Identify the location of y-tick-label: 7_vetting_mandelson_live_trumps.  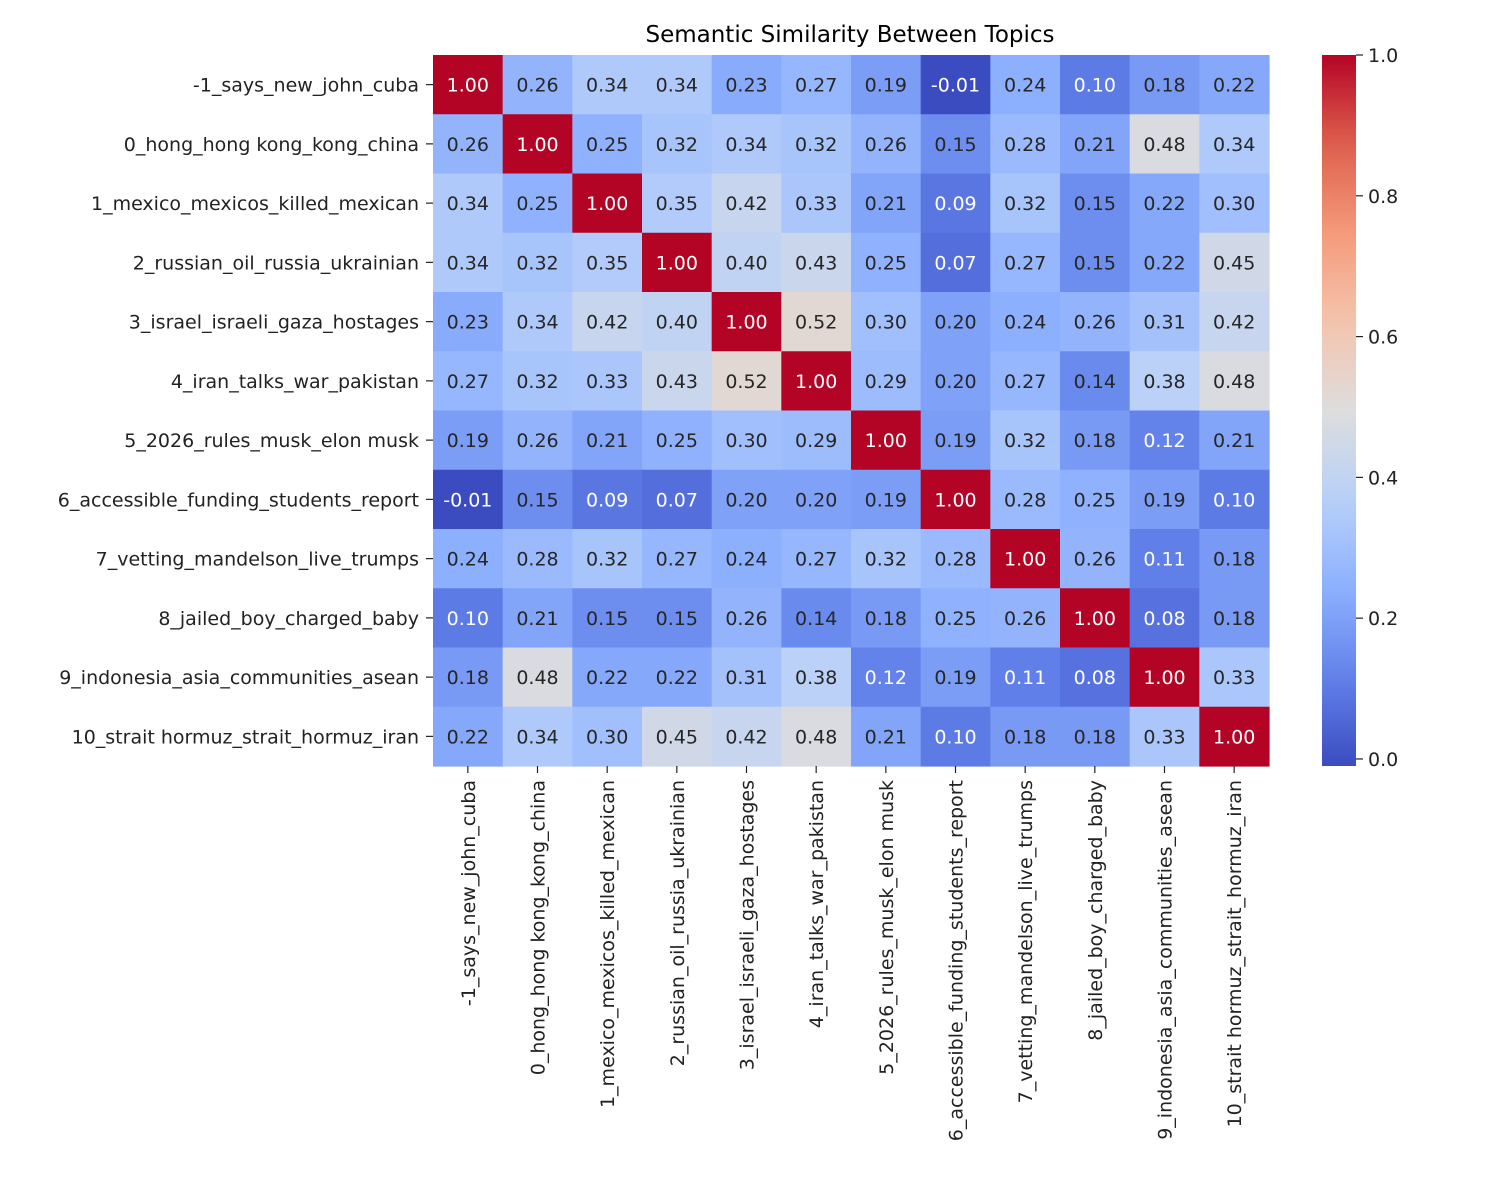
(257, 560).